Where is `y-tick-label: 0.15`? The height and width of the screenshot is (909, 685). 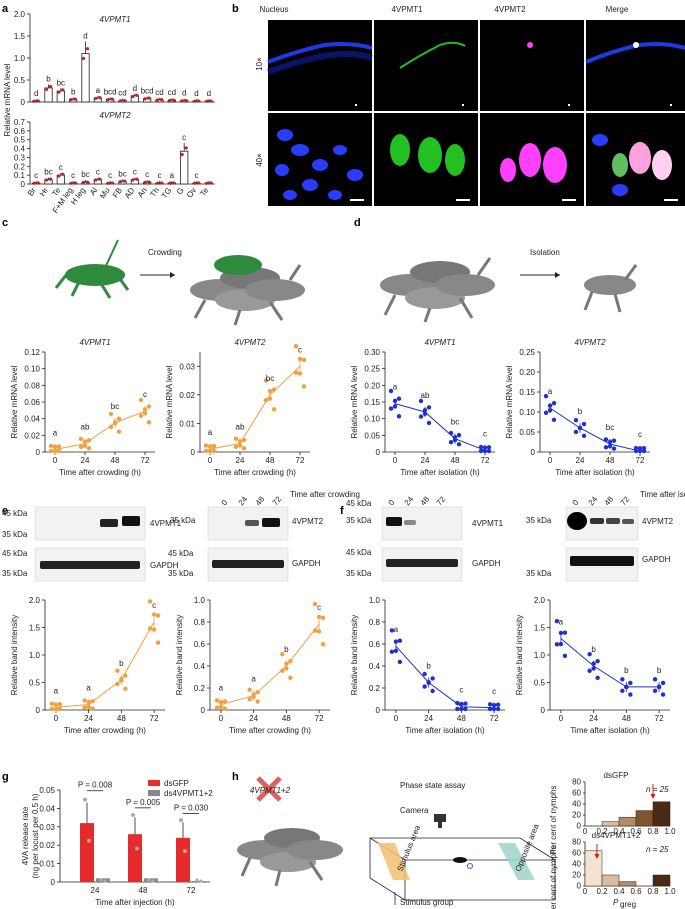
y-tick-label: 0.15 is located at coordinates (372, 402).